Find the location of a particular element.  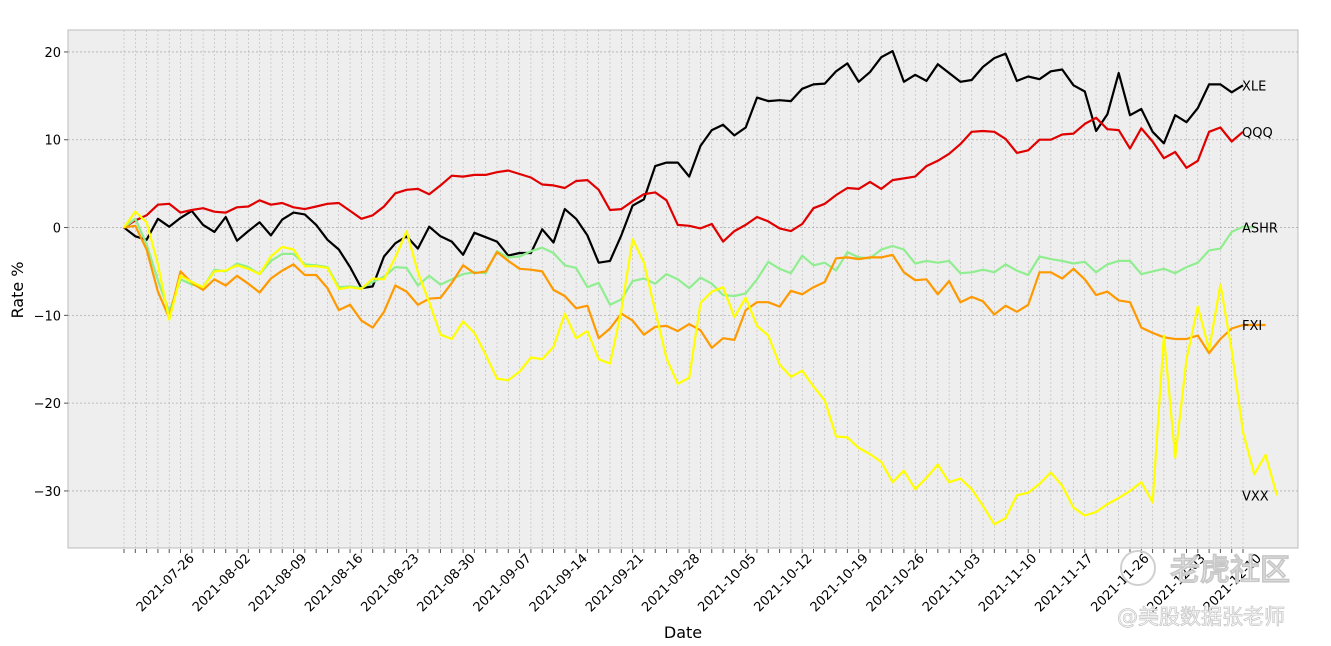

watermark: 老虎社区 @美股数据张老师 is located at coordinates (1203, 589).